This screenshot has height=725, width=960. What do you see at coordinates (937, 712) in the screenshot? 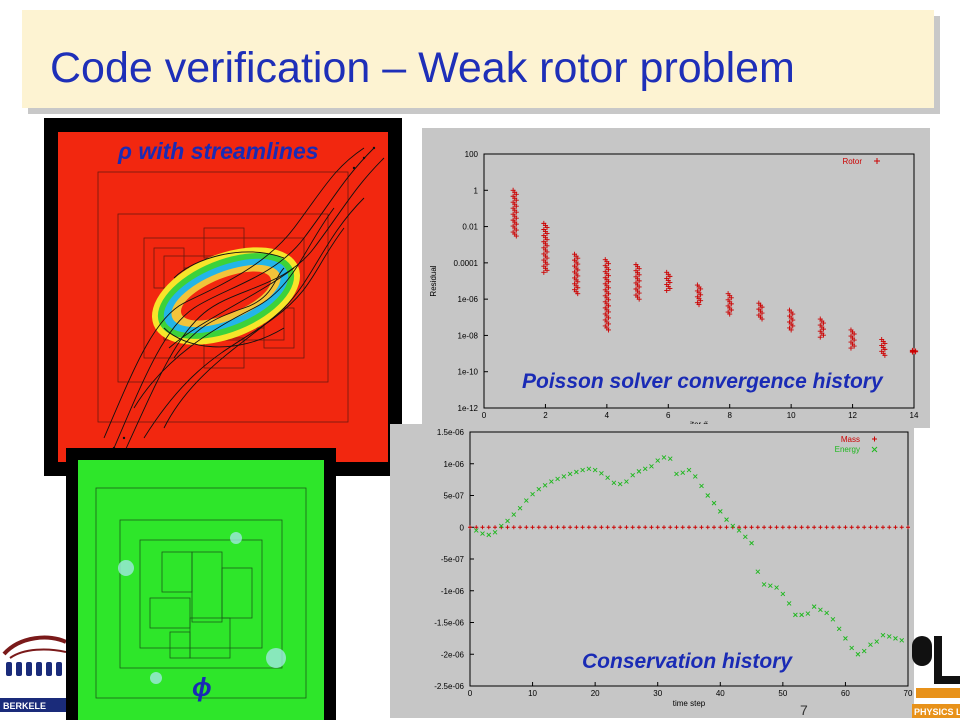
I see `svg-text: PHYSICS LABORATORY` at bounding box center [937, 712].